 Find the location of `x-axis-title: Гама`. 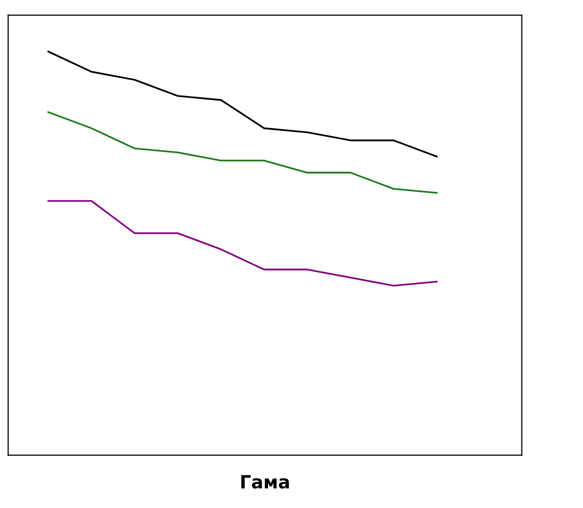

x-axis-title: Гама is located at coordinates (265, 482).